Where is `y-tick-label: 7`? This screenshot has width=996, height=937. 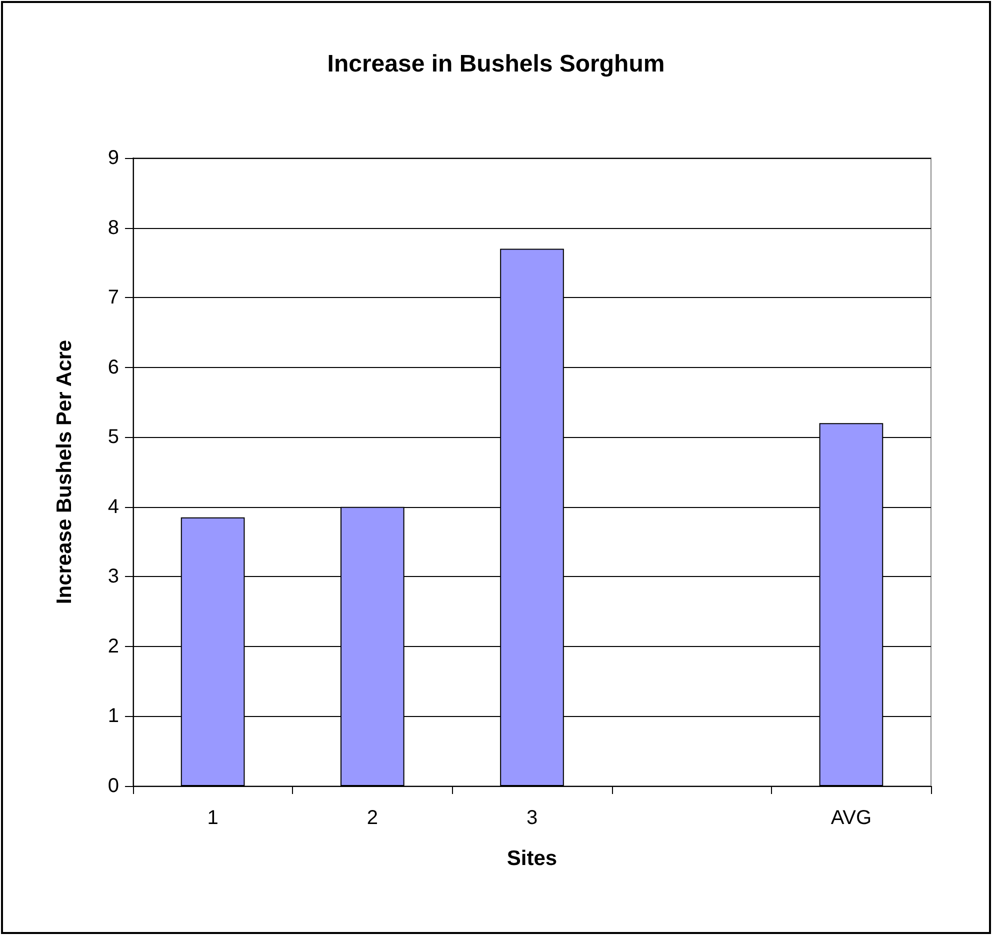 y-tick-label: 7 is located at coordinates (113, 297).